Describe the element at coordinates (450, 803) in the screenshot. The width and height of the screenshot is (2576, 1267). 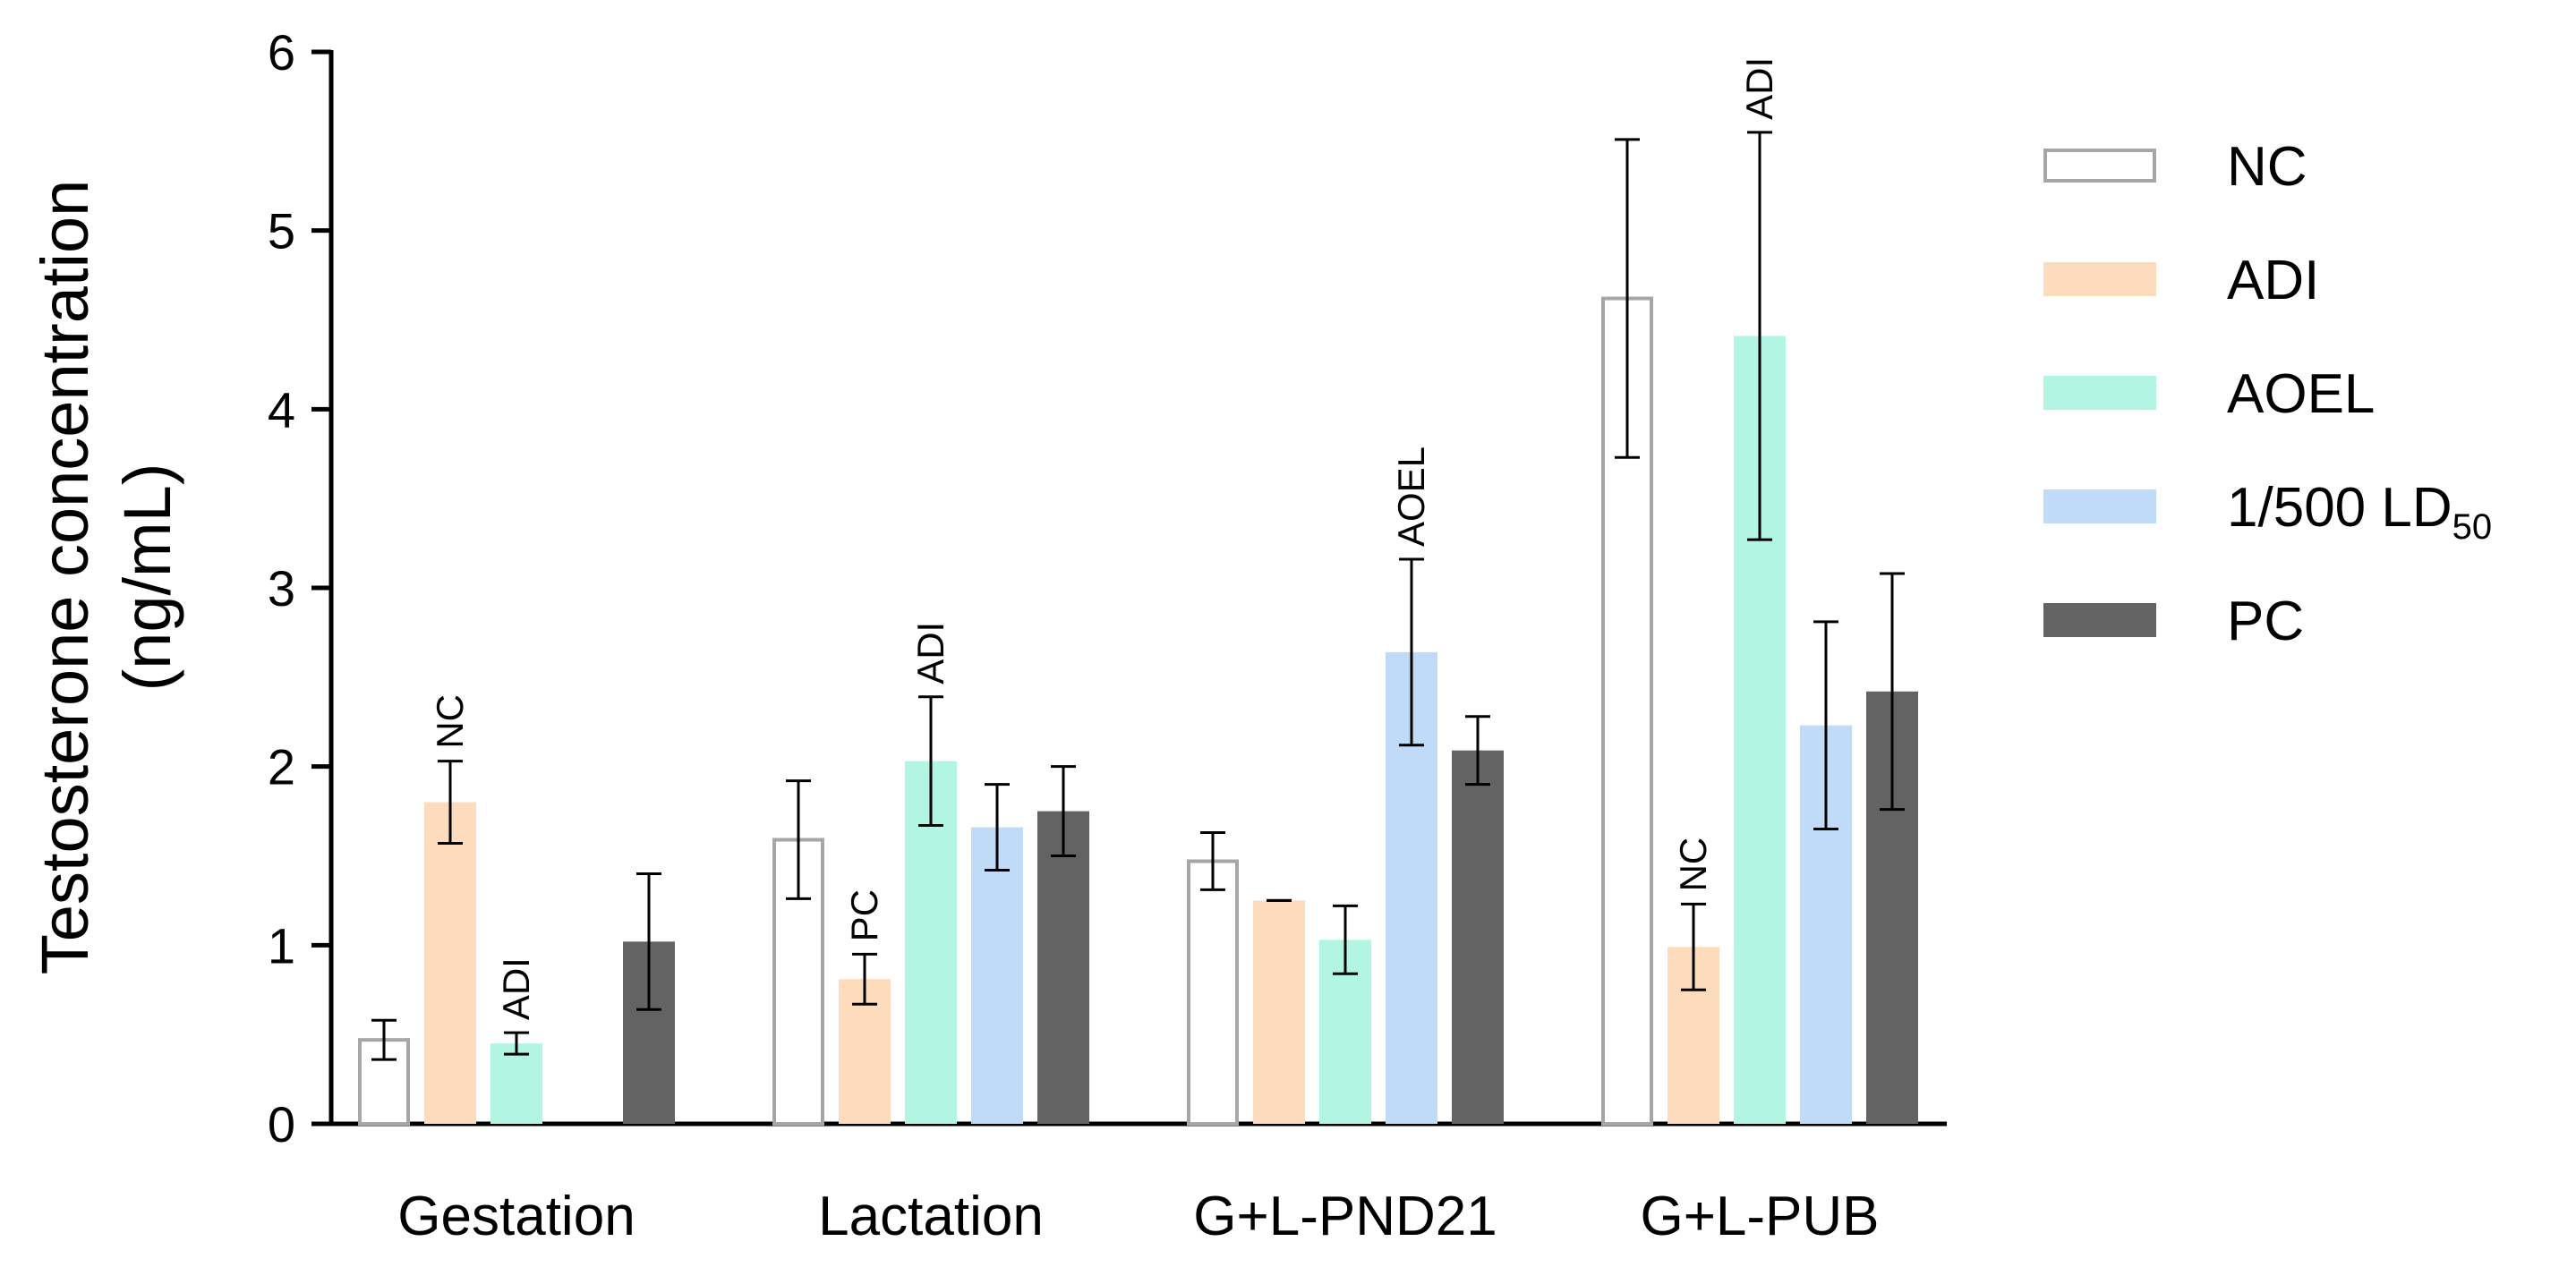
I see `error-bar-adi-gestation` at that location.